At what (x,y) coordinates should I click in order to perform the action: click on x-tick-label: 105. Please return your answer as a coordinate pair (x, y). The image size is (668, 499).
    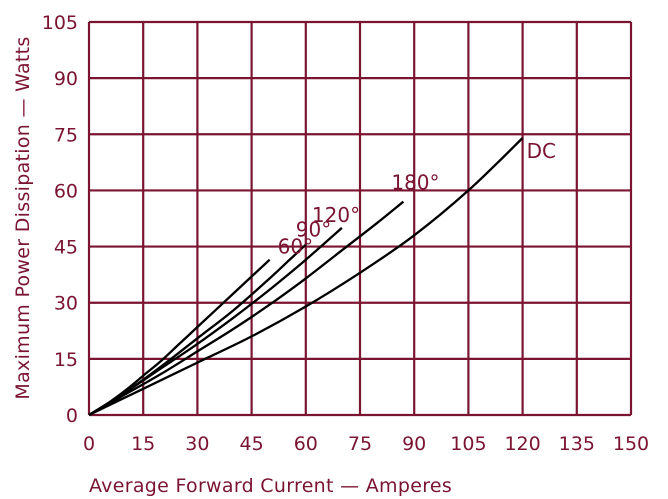
    Looking at the image, I should click on (468, 444).